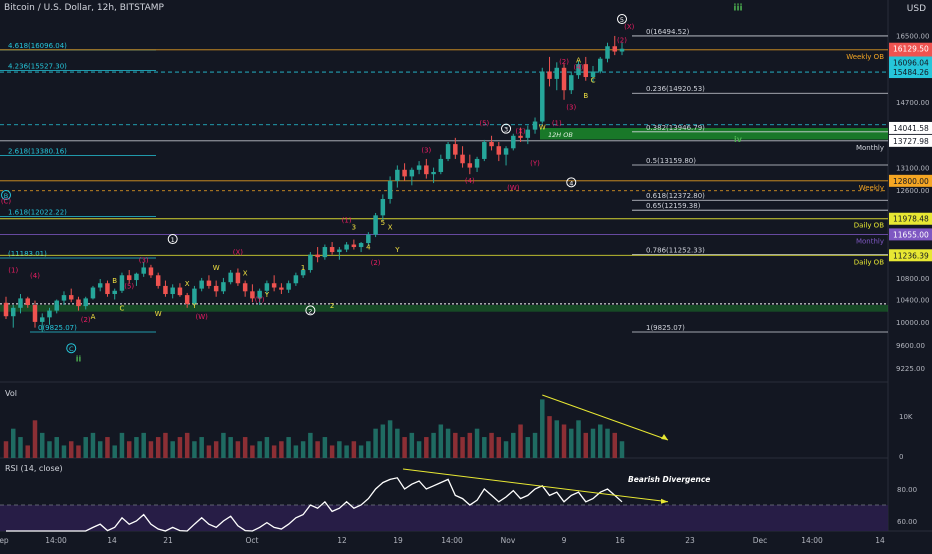 Image resolution: width=932 pixels, height=554 pixels. Describe the element at coordinates (4, 540) in the screenshot. I see `time-axis-tick: ep` at that location.